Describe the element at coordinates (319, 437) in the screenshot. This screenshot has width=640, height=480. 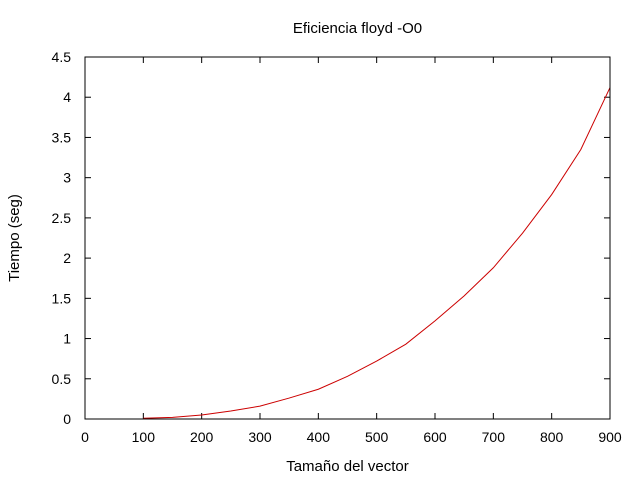
I see `x-tick-label: 400` at that location.